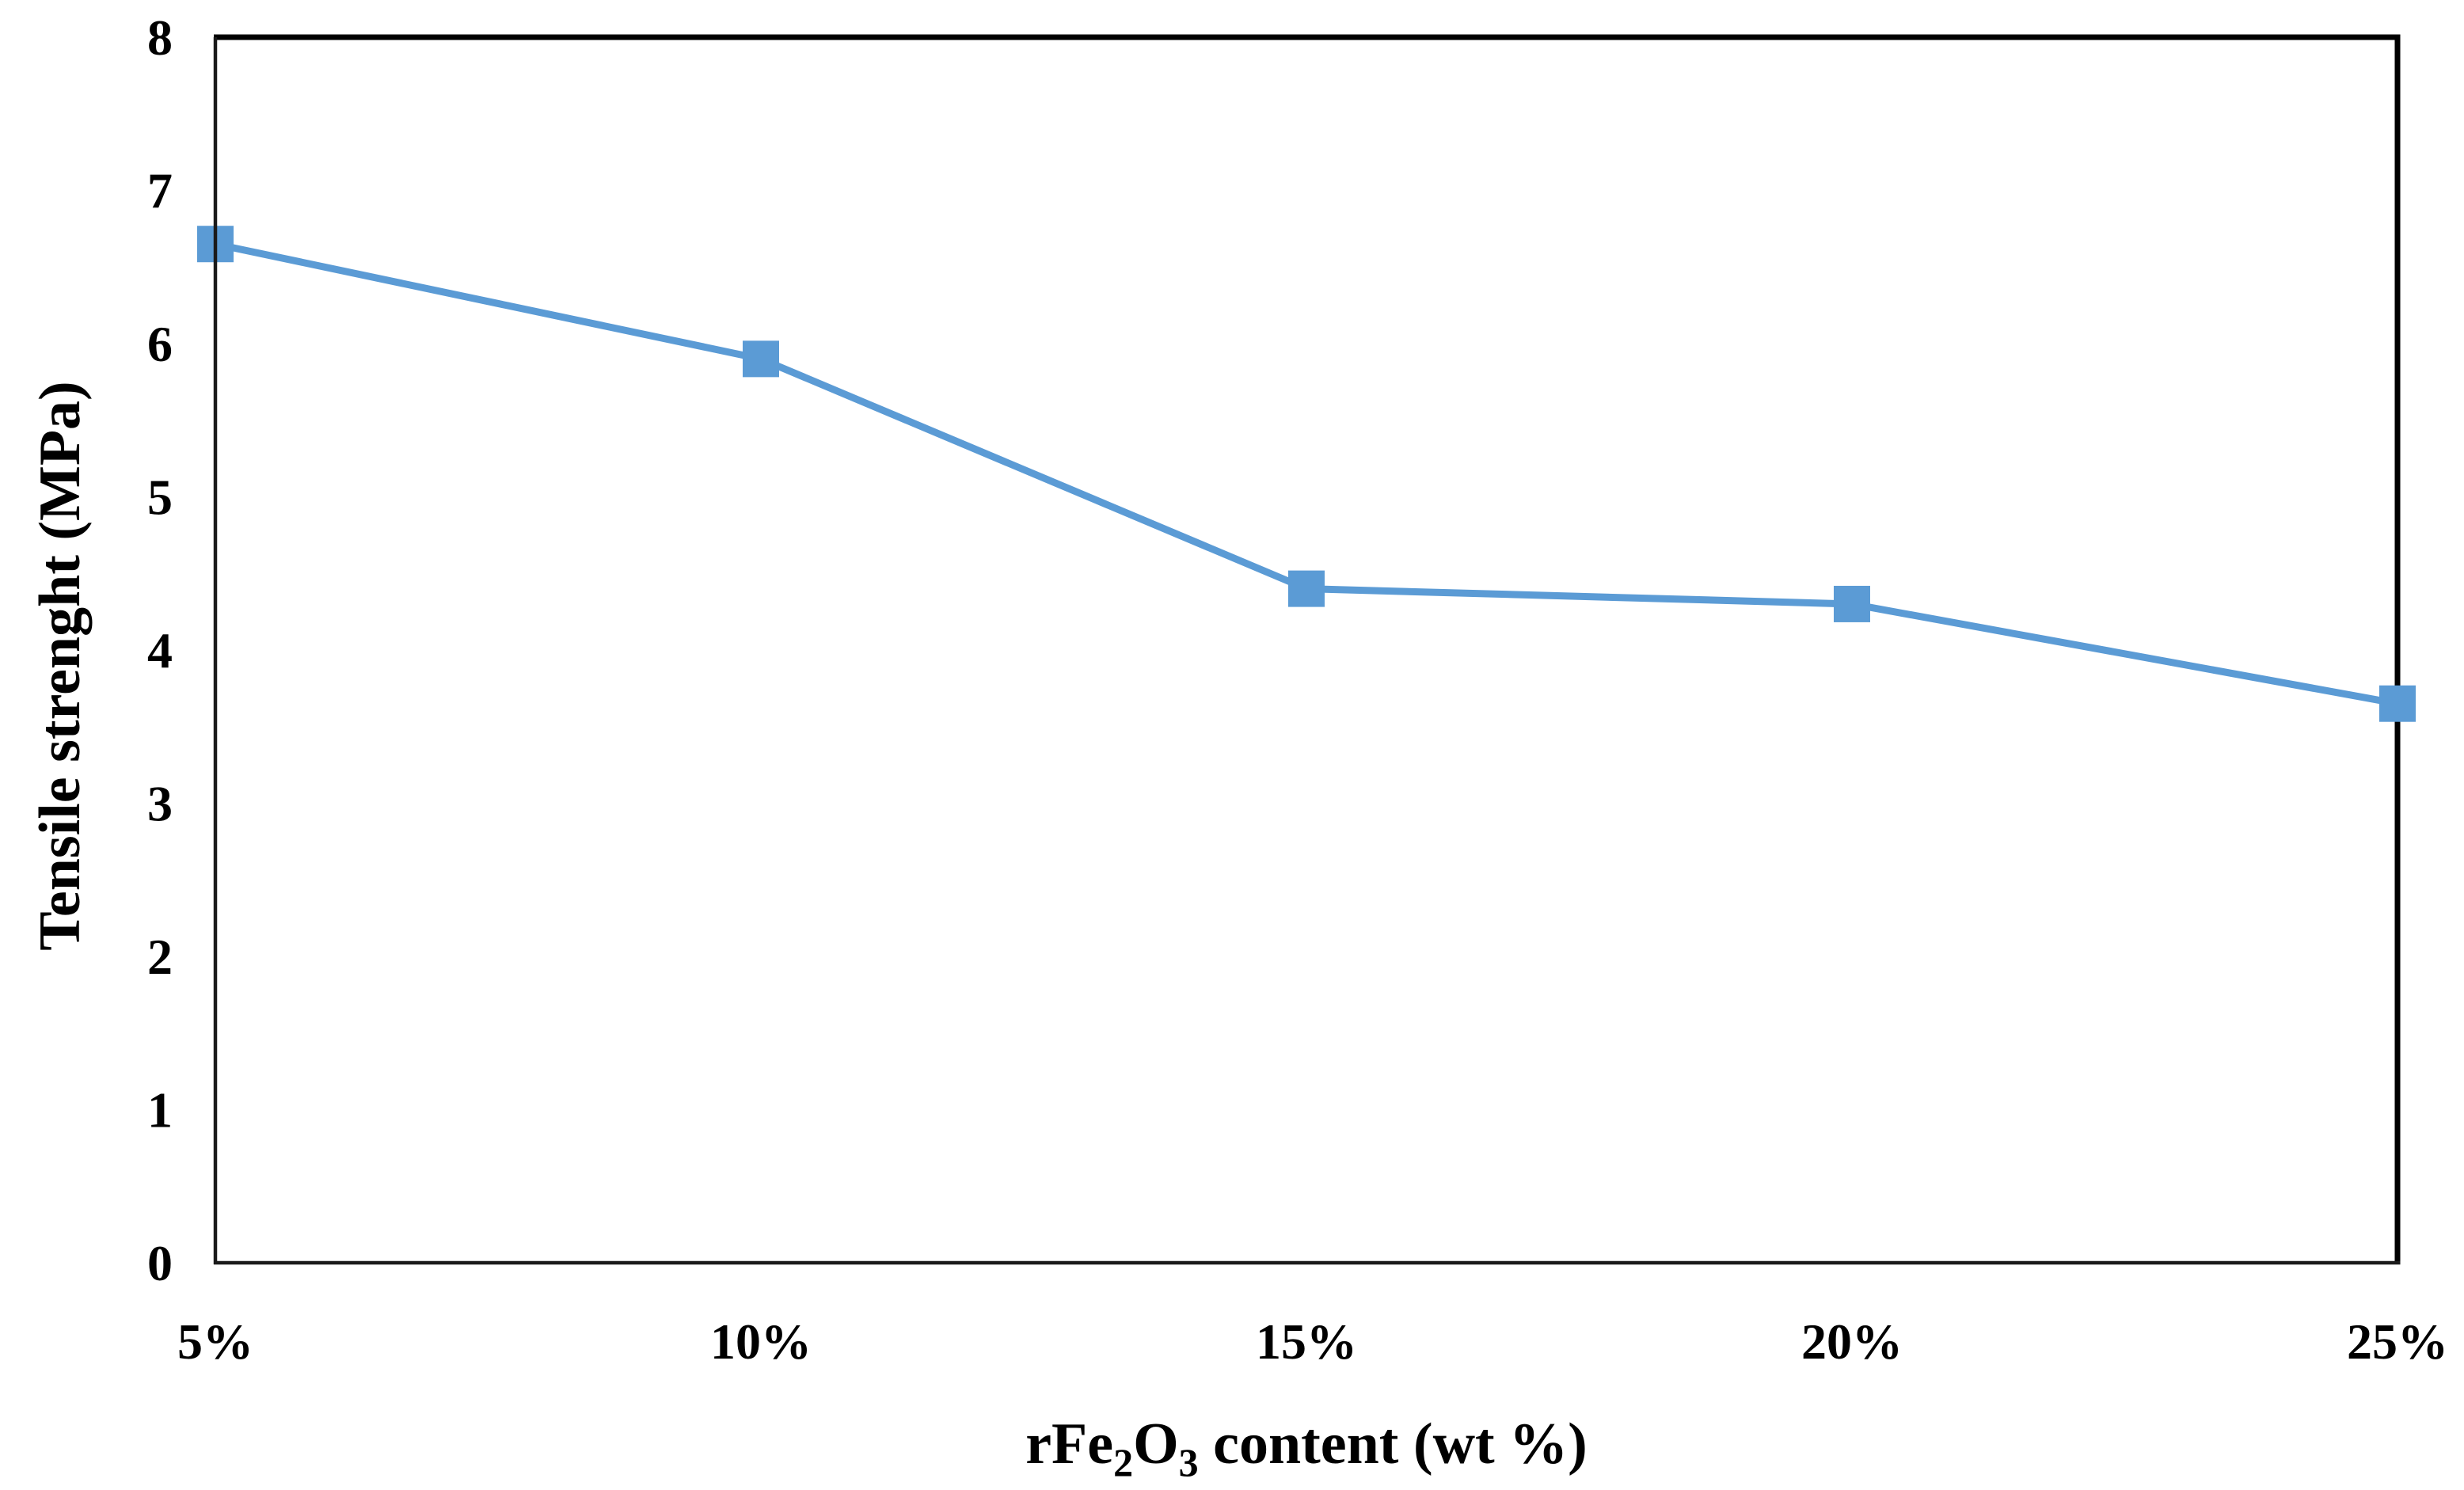  Describe the element at coordinates (160, 1263) in the screenshot. I see `y-tick-label: 0` at that location.